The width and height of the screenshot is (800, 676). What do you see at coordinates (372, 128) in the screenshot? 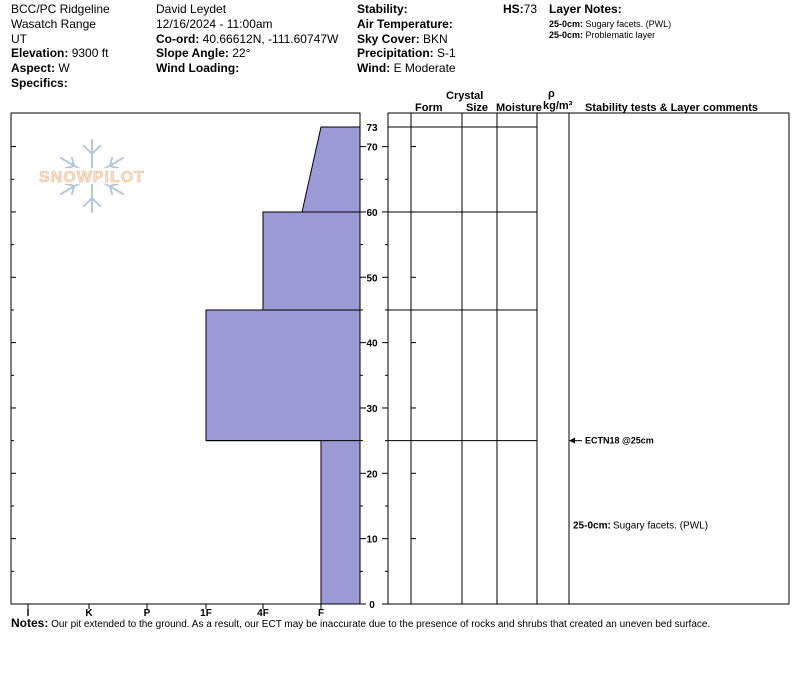
I see `depth-tick-label: 73` at bounding box center [372, 128].